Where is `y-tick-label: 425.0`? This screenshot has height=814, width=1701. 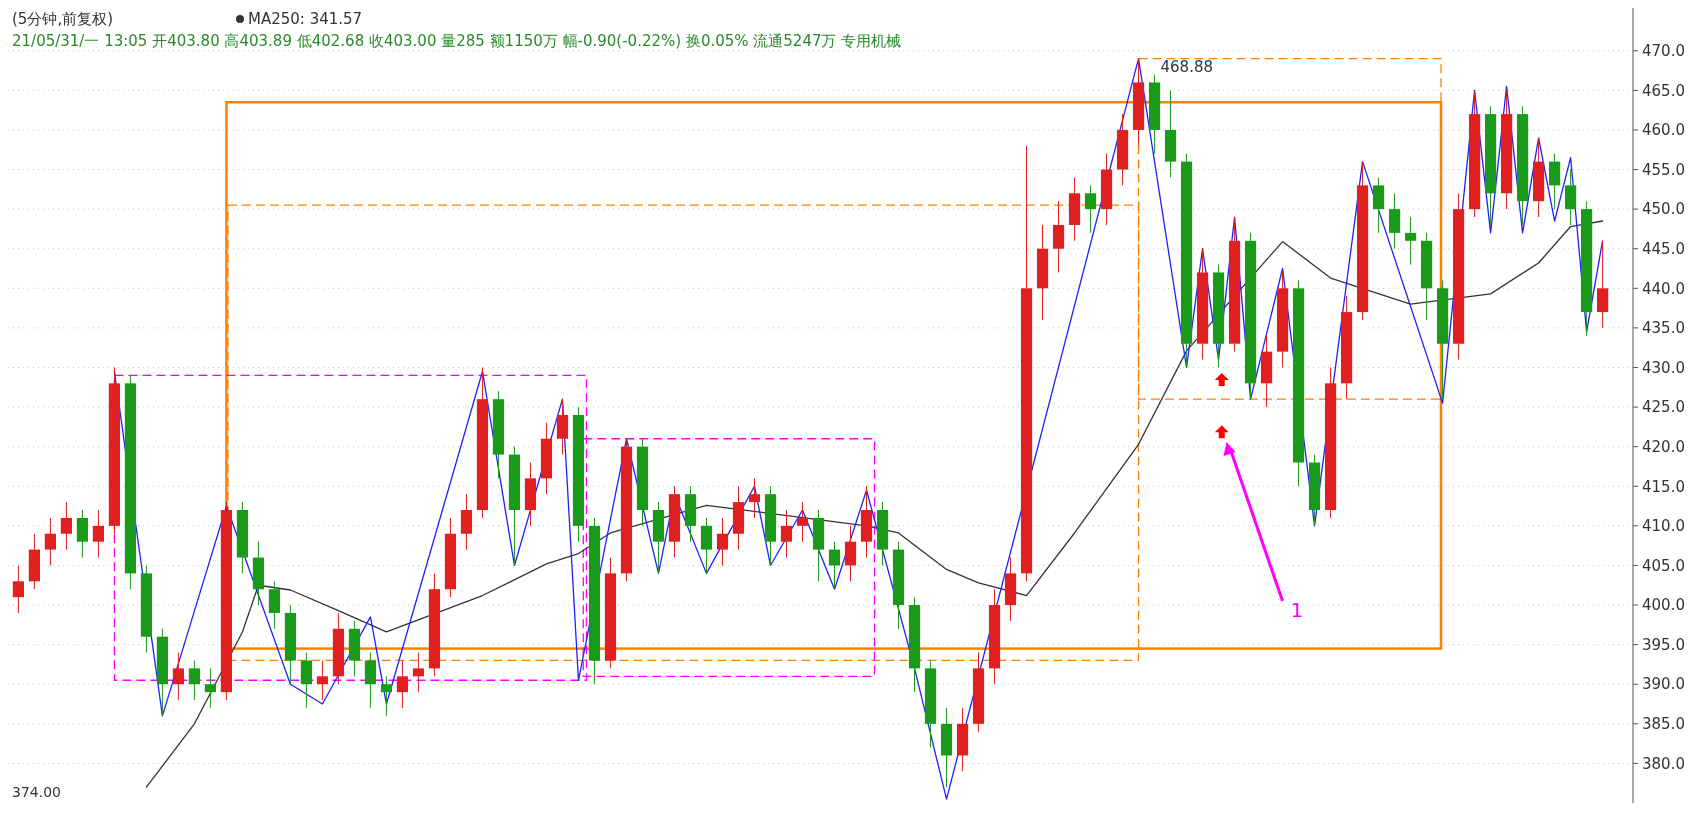
y-tick-label: 425.0 is located at coordinates (1663, 407).